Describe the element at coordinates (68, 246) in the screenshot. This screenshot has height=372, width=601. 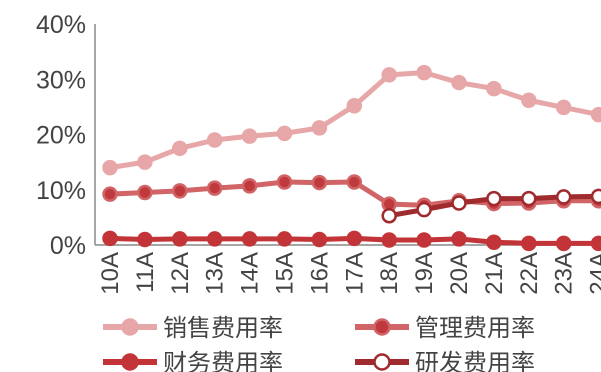
I see `y-tick-label: 0%` at that location.